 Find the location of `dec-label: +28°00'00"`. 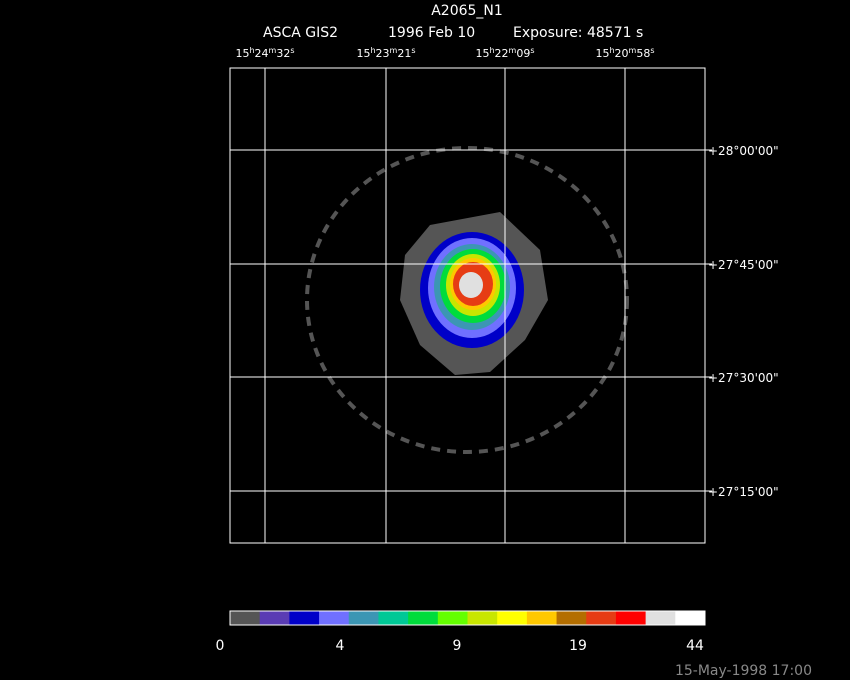

dec-label: +28°00'00" is located at coordinates (743, 151).